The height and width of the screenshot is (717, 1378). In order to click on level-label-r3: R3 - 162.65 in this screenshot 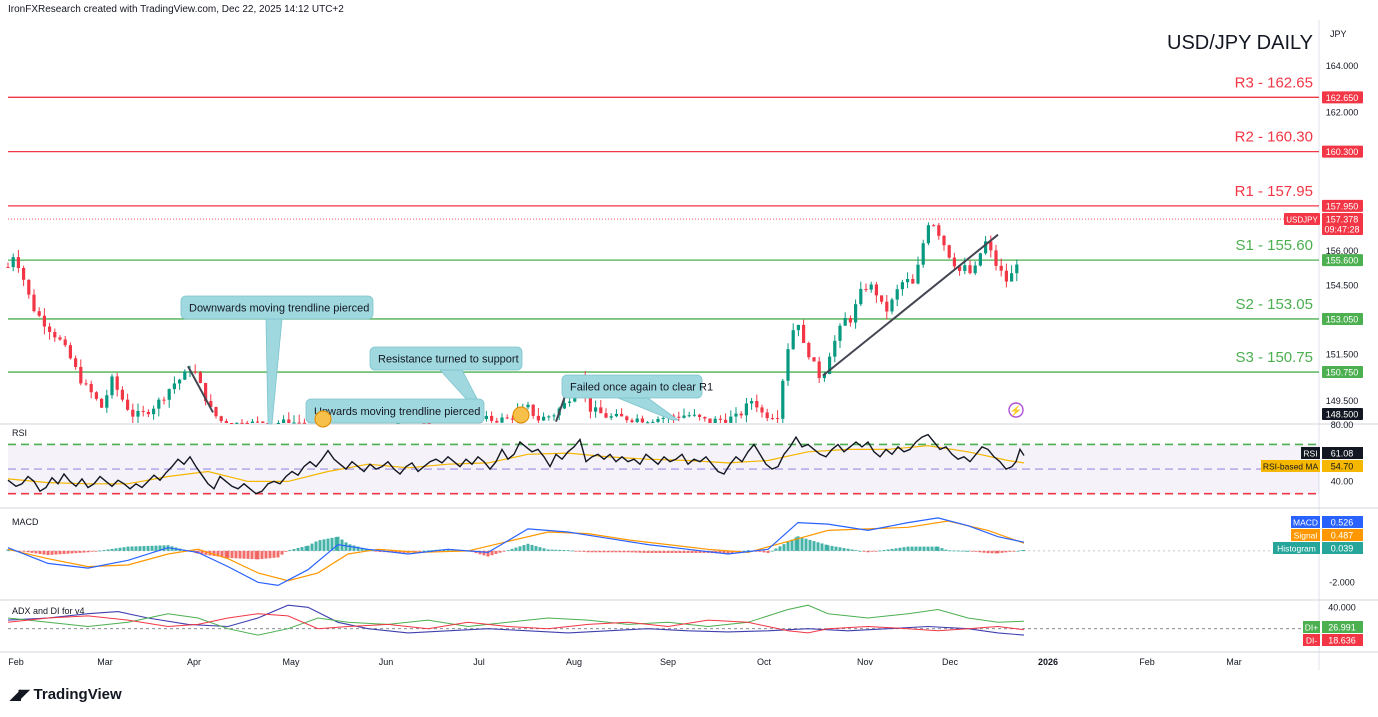, I will do `click(1274, 82)`.